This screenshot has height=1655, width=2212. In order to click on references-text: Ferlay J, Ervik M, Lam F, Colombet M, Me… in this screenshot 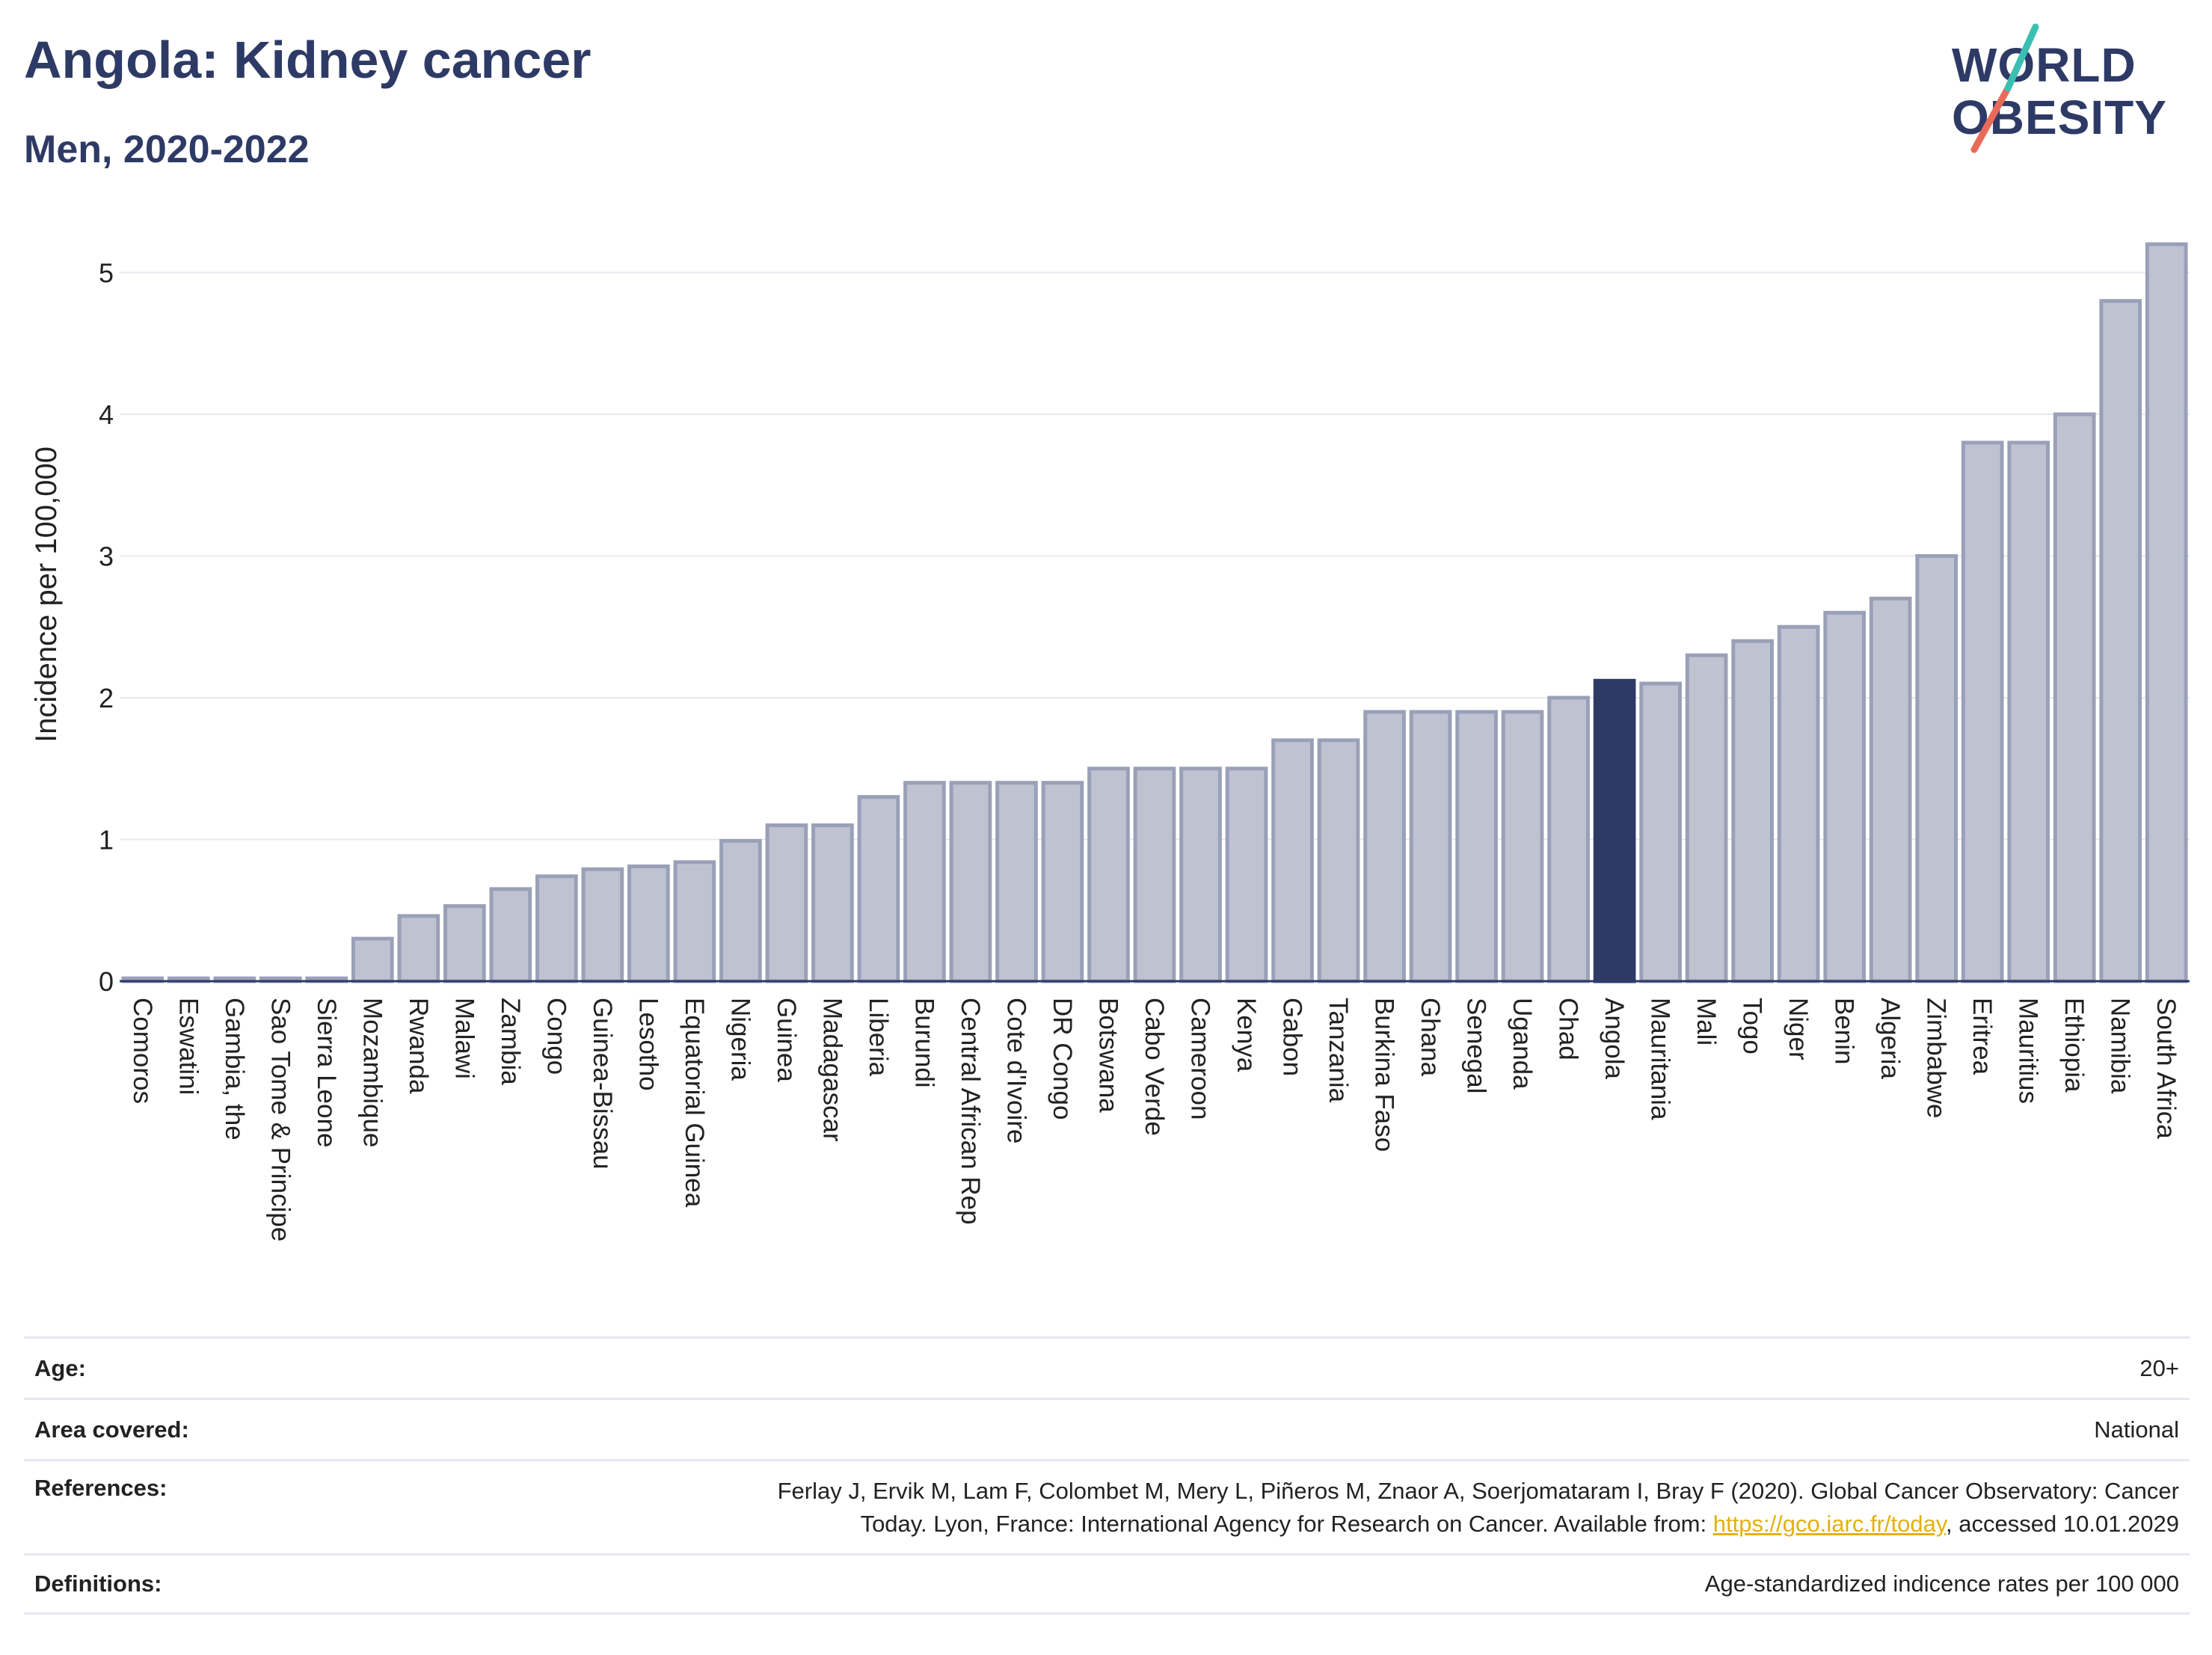, I will do `click(1478, 1508)`.